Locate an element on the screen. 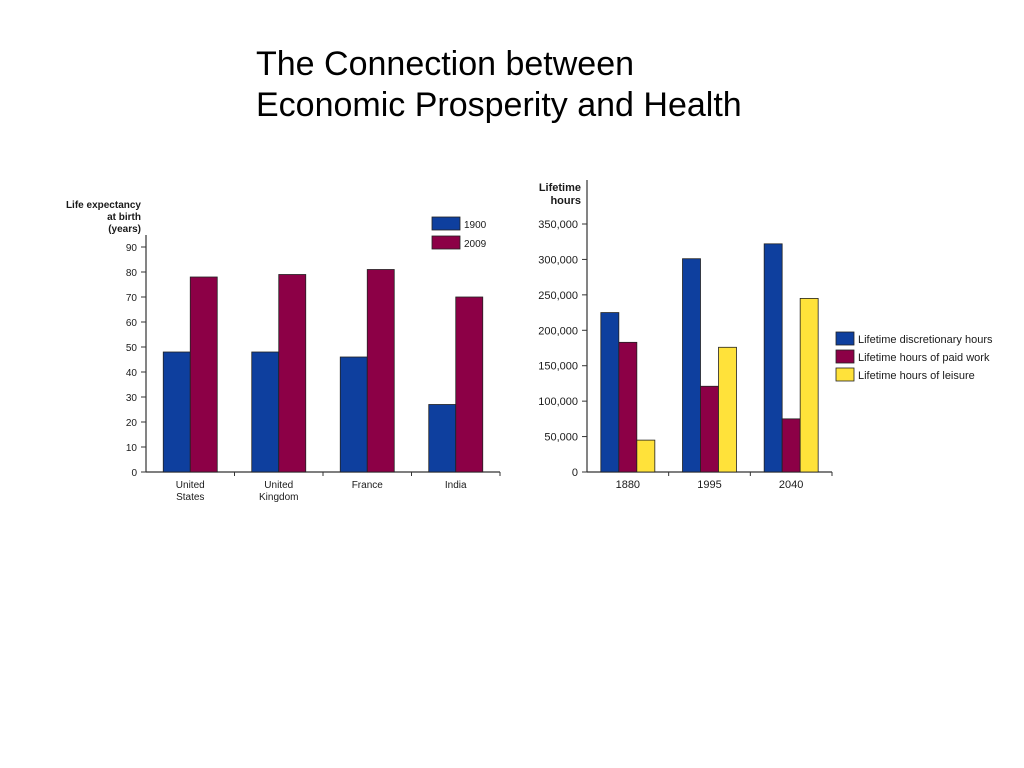  c0-y-tick-label: 70 is located at coordinates (132, 298).